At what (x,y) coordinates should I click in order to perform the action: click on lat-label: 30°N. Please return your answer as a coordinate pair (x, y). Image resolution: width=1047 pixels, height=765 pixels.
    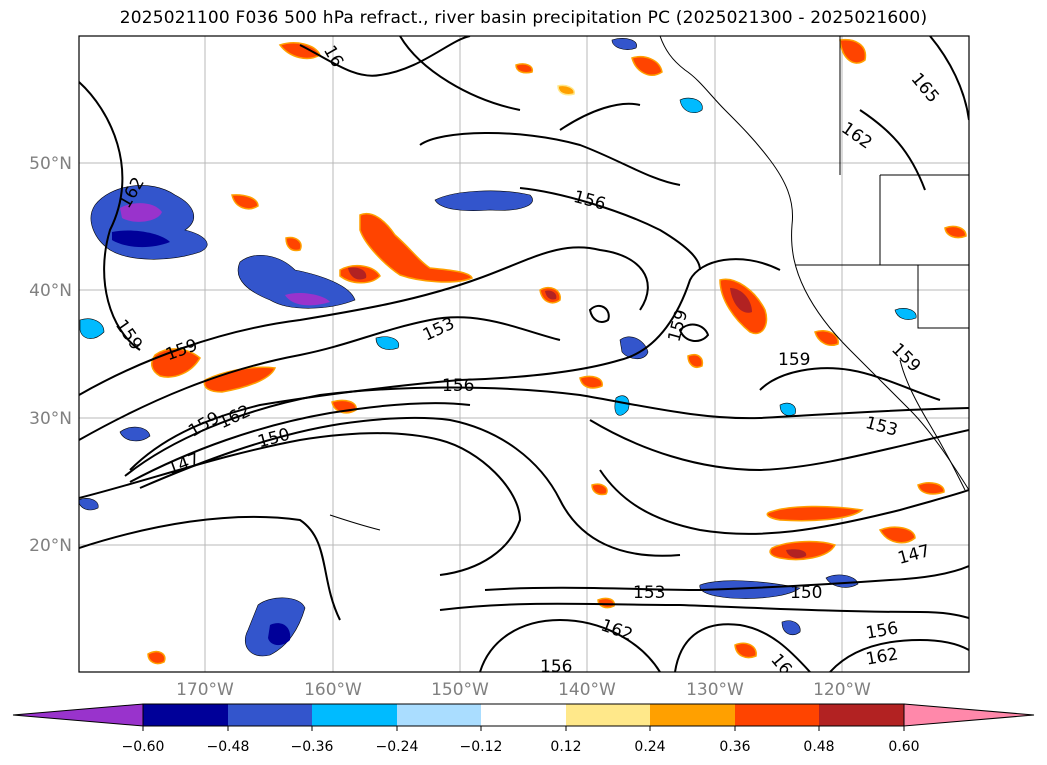
    Looking at the image, I should click on (50, 419).